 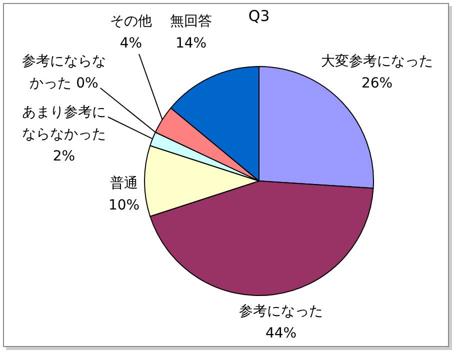 What do you see at coordinates (377, 84) in the screenshot?
I see `data-label: 26%` at bounding box center [377, 84].